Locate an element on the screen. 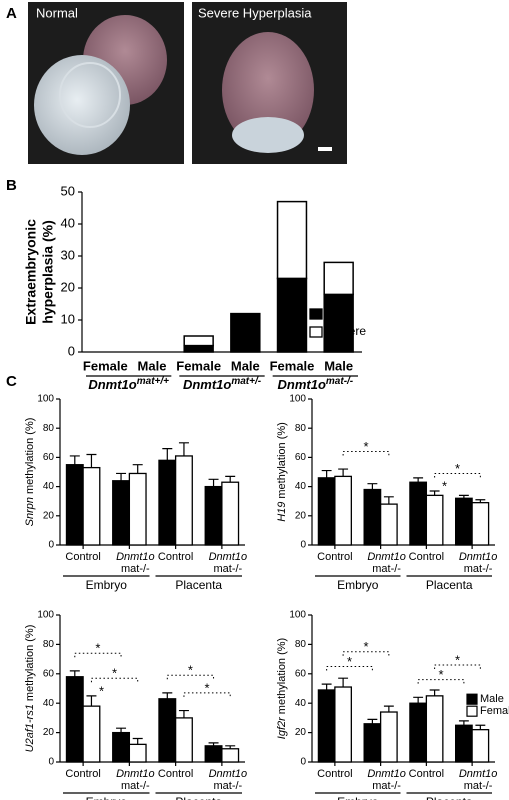 This screenshot has width=509, height=800. photo-label: Normal is located at coordinates (57, 12).